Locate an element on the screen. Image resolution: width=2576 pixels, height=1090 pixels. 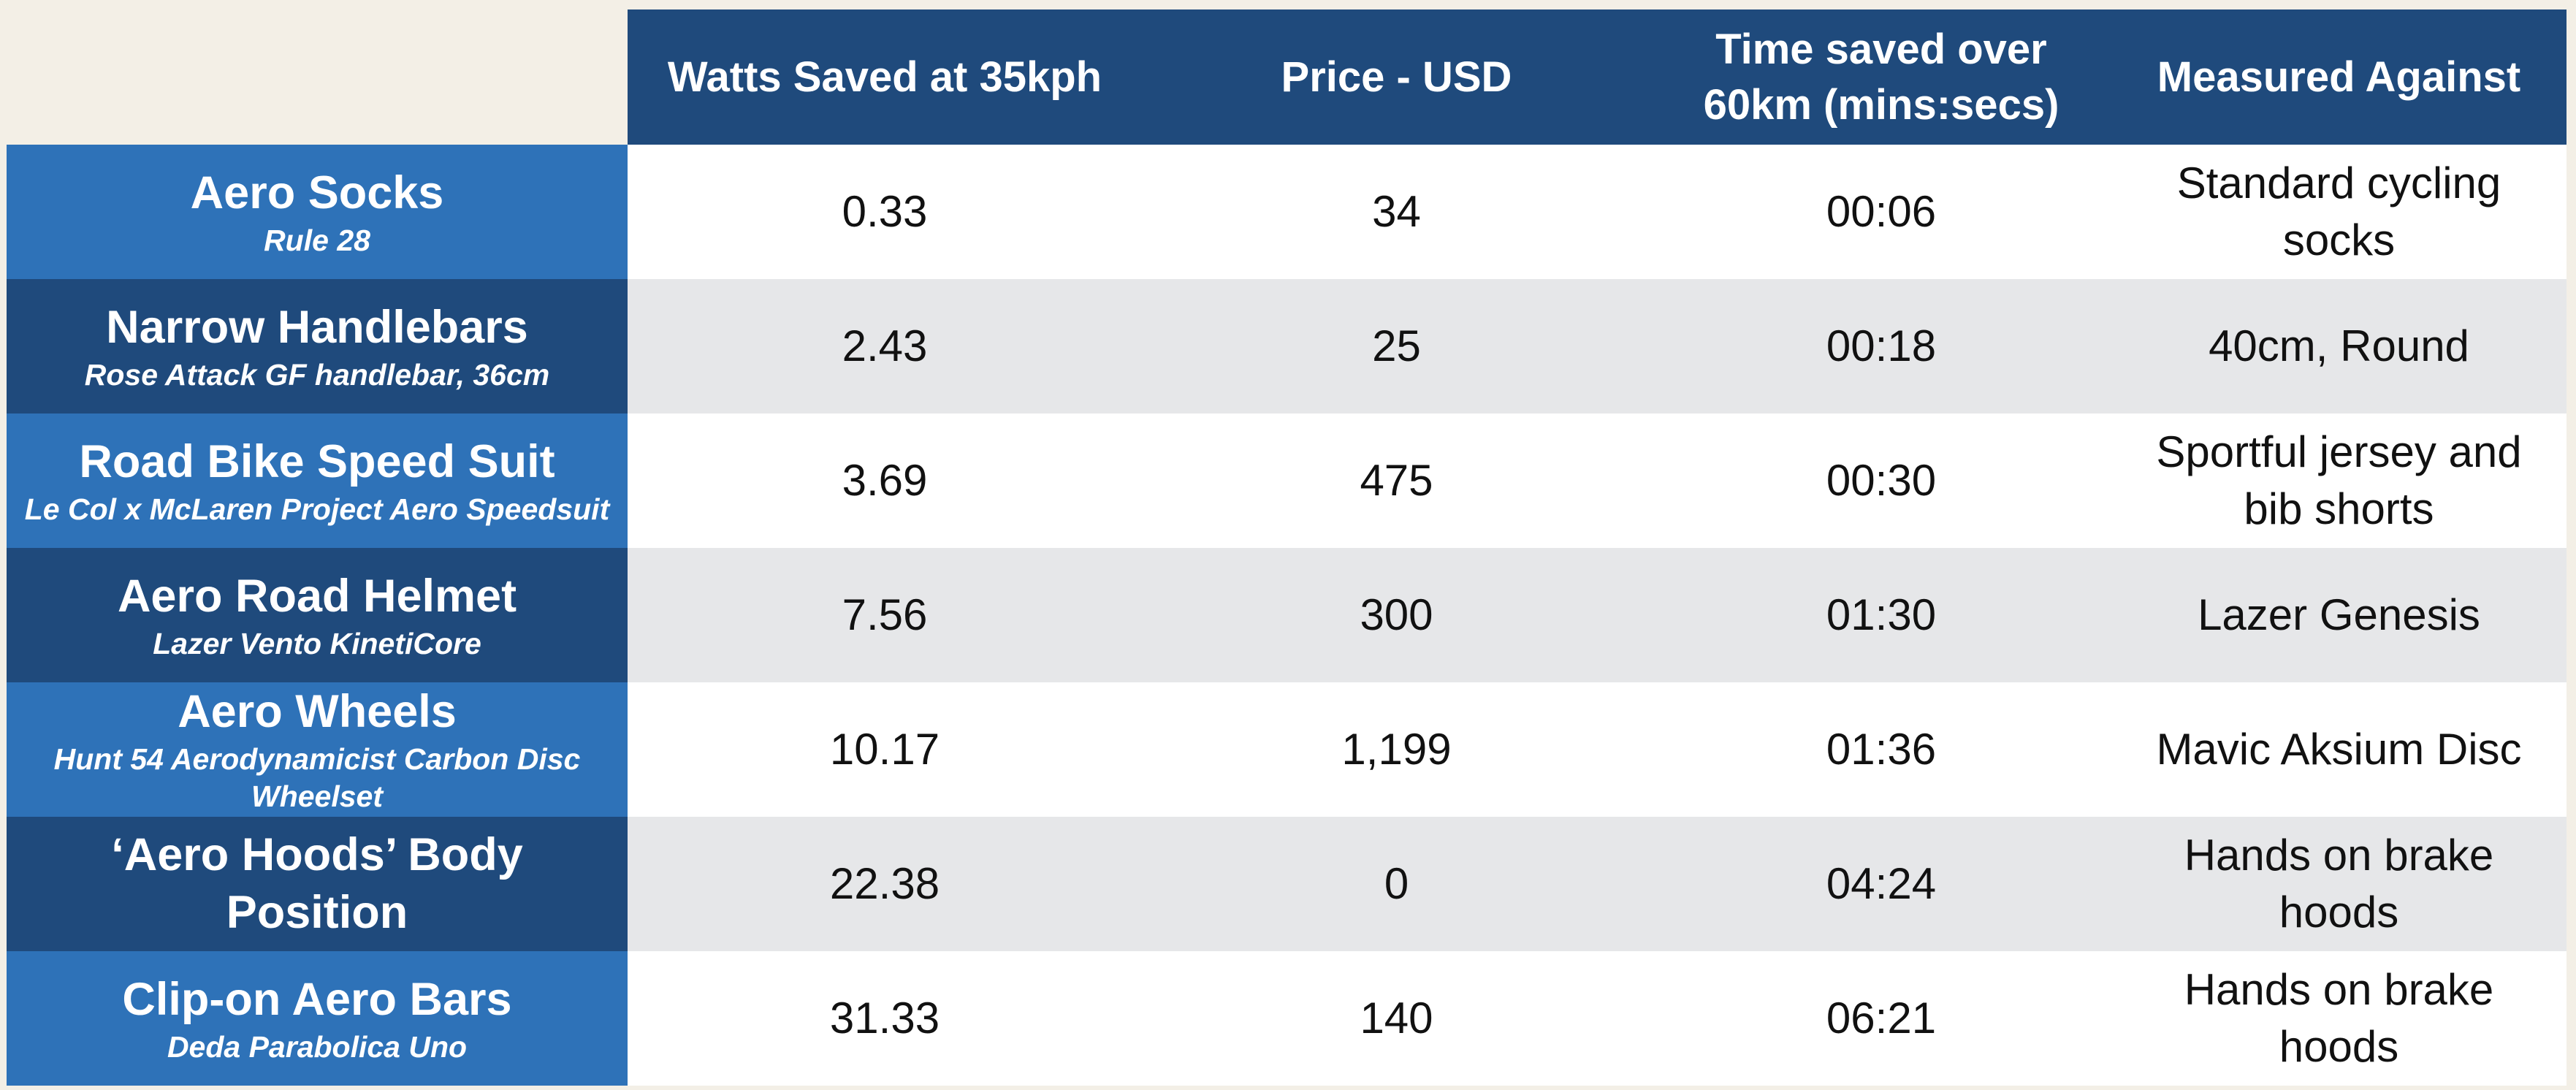
table-cell: 00:18 is located at coordinates (1881, 346).